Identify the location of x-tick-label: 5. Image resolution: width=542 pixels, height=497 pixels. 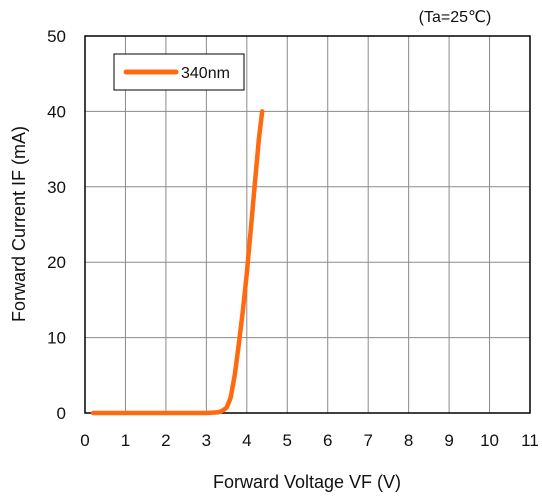
(287, 440).